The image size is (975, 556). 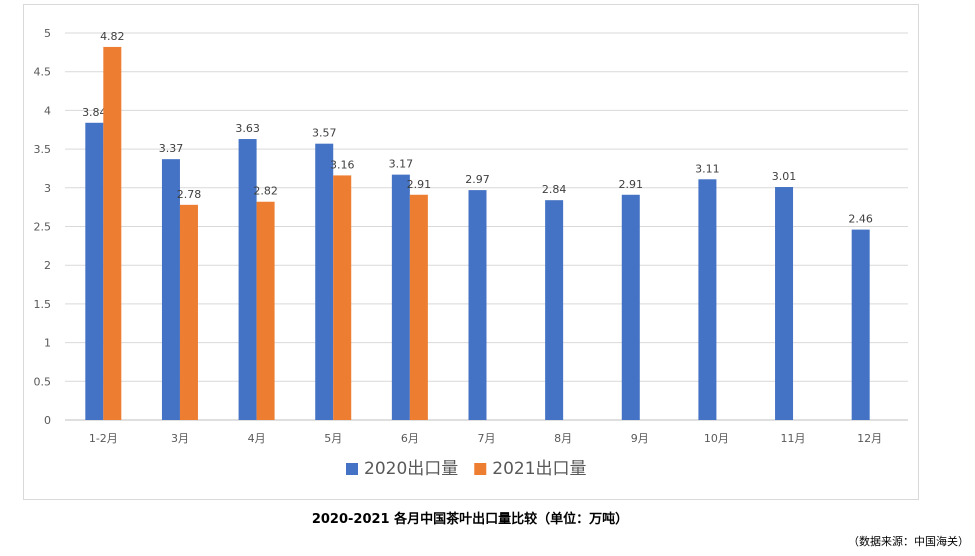 I want to click on data-label: 2.97, so click(x=477, y=179).